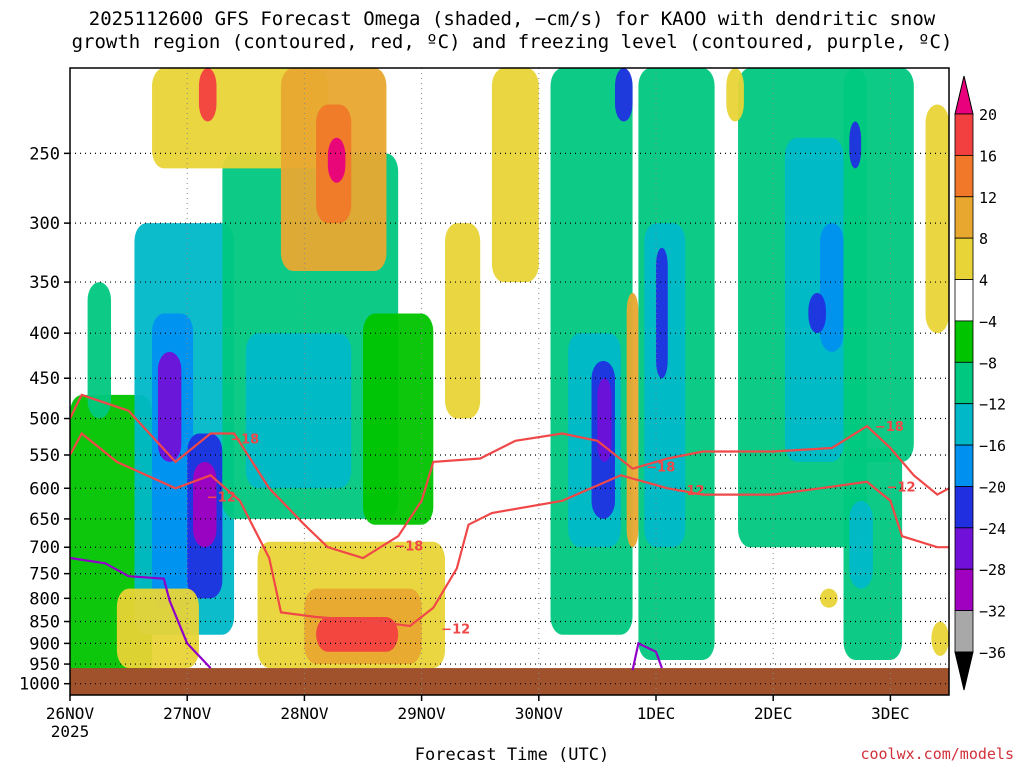 The height and width of the screenshot is (768, 1024). What do you see at coordinates (992, 405) in the screenshot?
I see `colorbar-label: −12` at bounding box center [992, 405].